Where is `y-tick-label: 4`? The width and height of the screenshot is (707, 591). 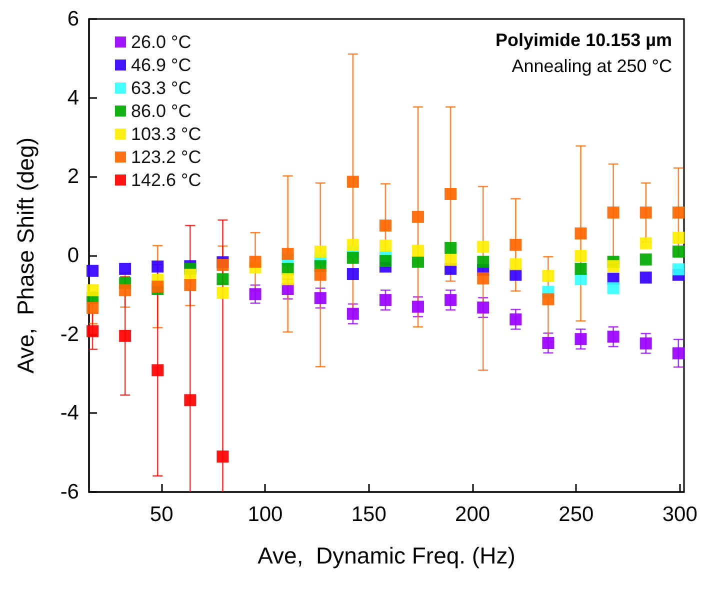 y-tick-label: 4 is located at coordinates (73, 98).